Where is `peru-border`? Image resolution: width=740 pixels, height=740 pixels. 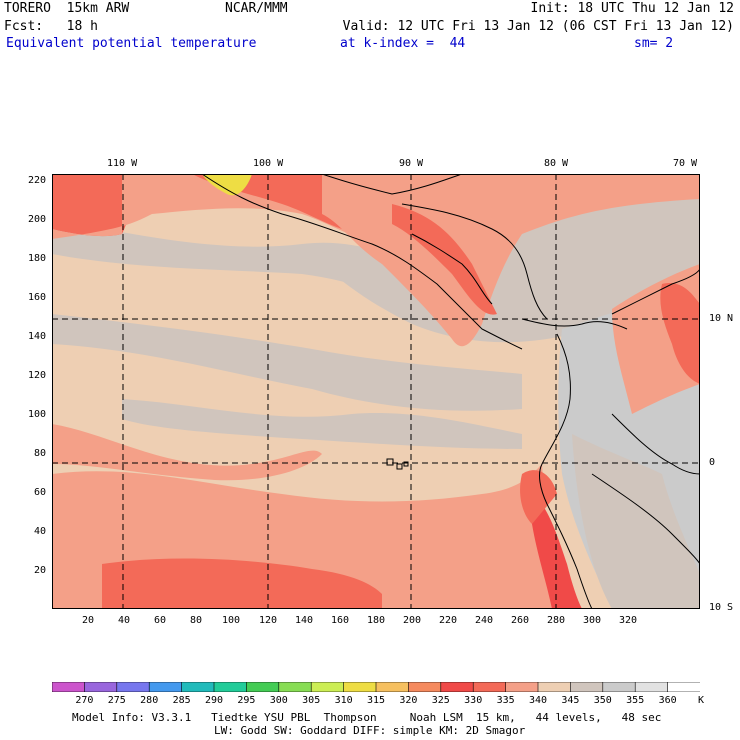
peru-border is located at coordinates (645, 519).